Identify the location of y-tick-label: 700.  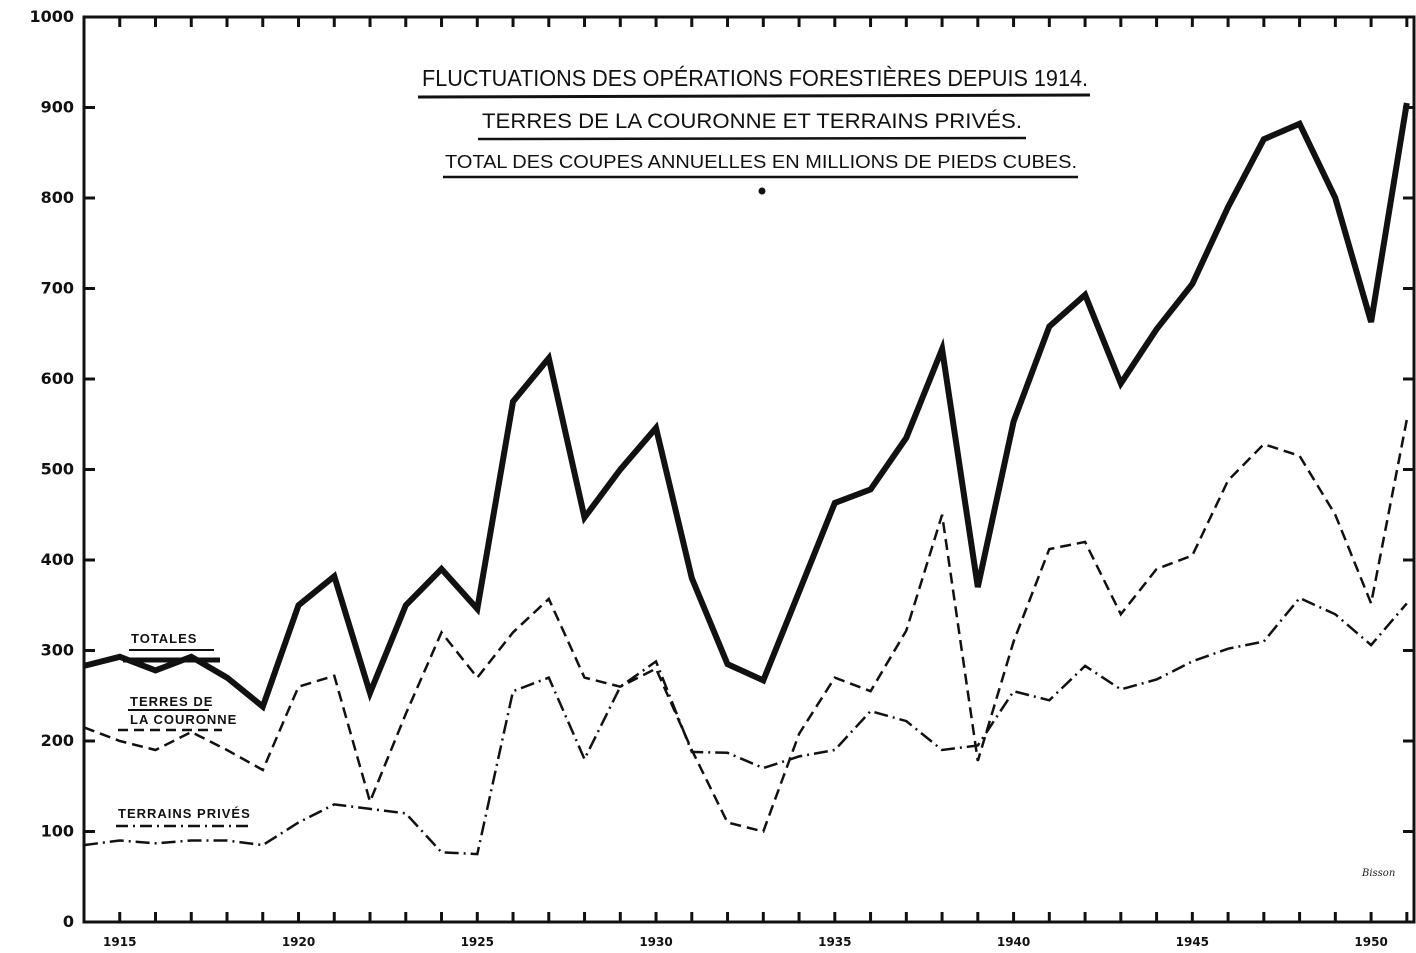
(57, 288).